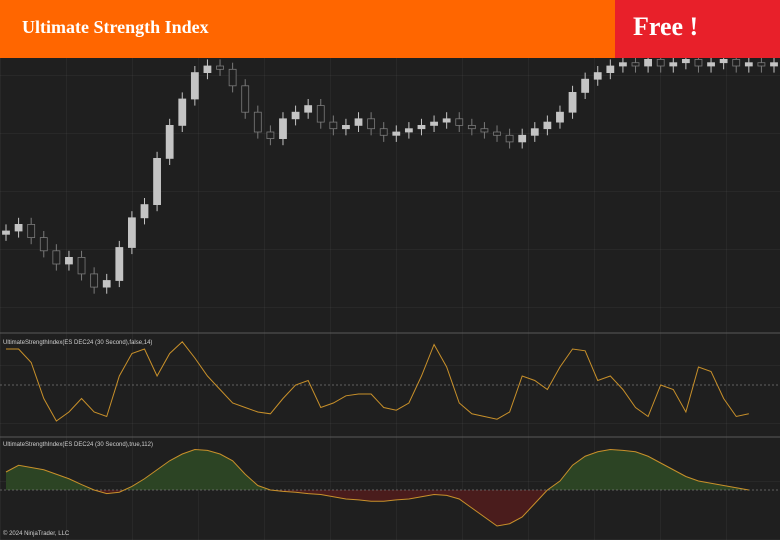  I want to click on badge-text: Free !, so click(666, 26).